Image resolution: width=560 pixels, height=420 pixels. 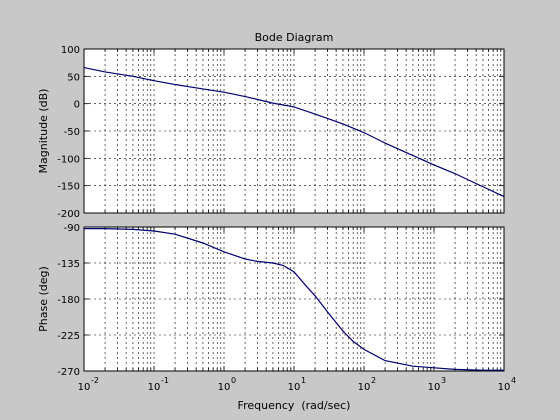 I want to click on phase-y-tick-labels: -90 -135 -180 -225 -270, so click(x=68, y=300).